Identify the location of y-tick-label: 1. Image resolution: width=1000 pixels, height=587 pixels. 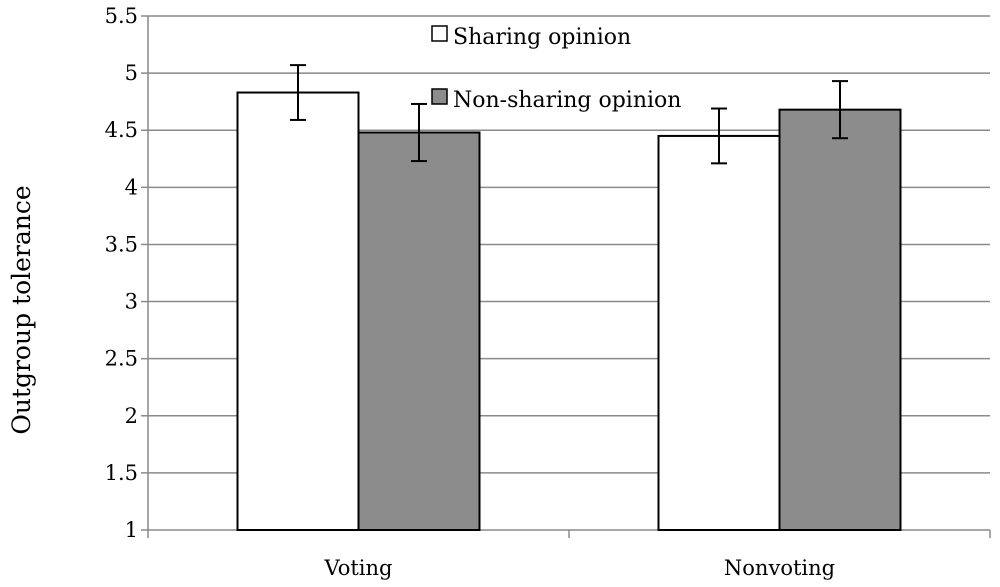
(131, 530).